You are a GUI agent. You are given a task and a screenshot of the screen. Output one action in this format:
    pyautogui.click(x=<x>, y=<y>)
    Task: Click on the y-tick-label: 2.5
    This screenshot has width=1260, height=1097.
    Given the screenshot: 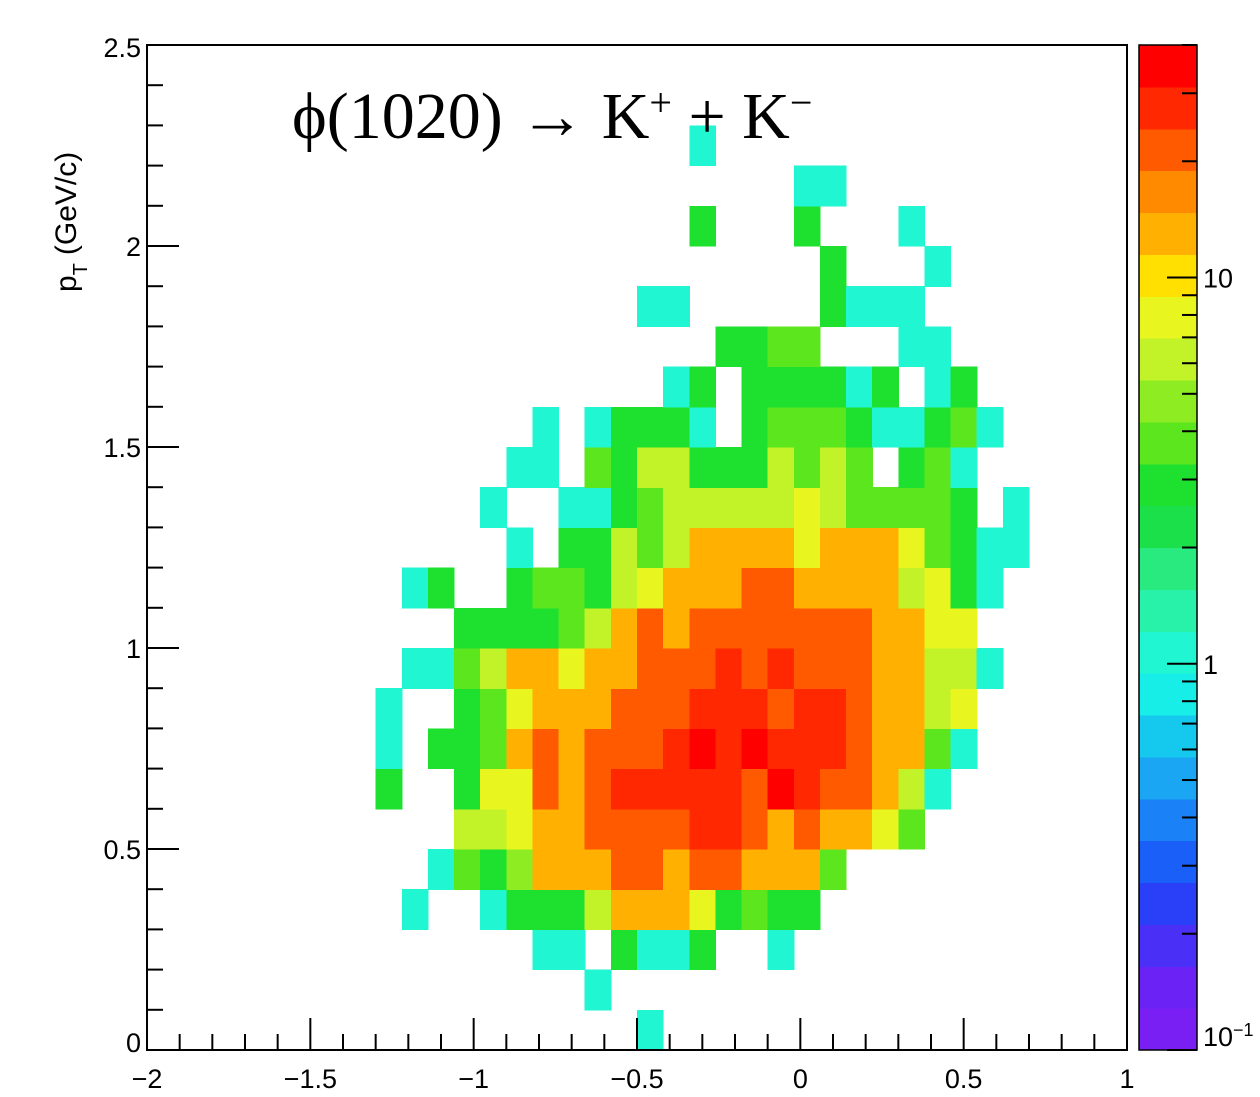 What is the action you would take?
    pyautogui.click(x=122, y=48)
    